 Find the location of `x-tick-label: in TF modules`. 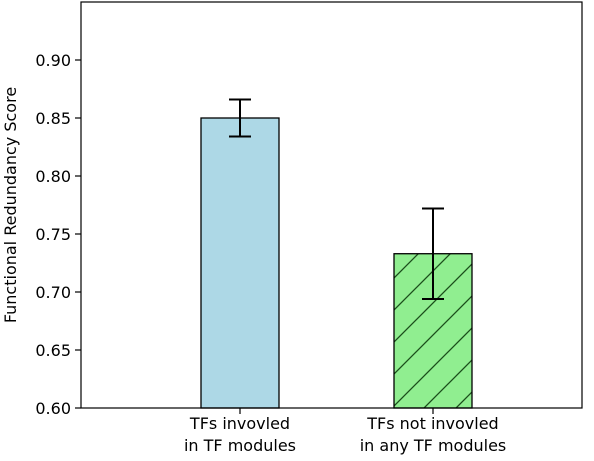

x-tick-label: in TF modules is located at coordinates (240, 445).